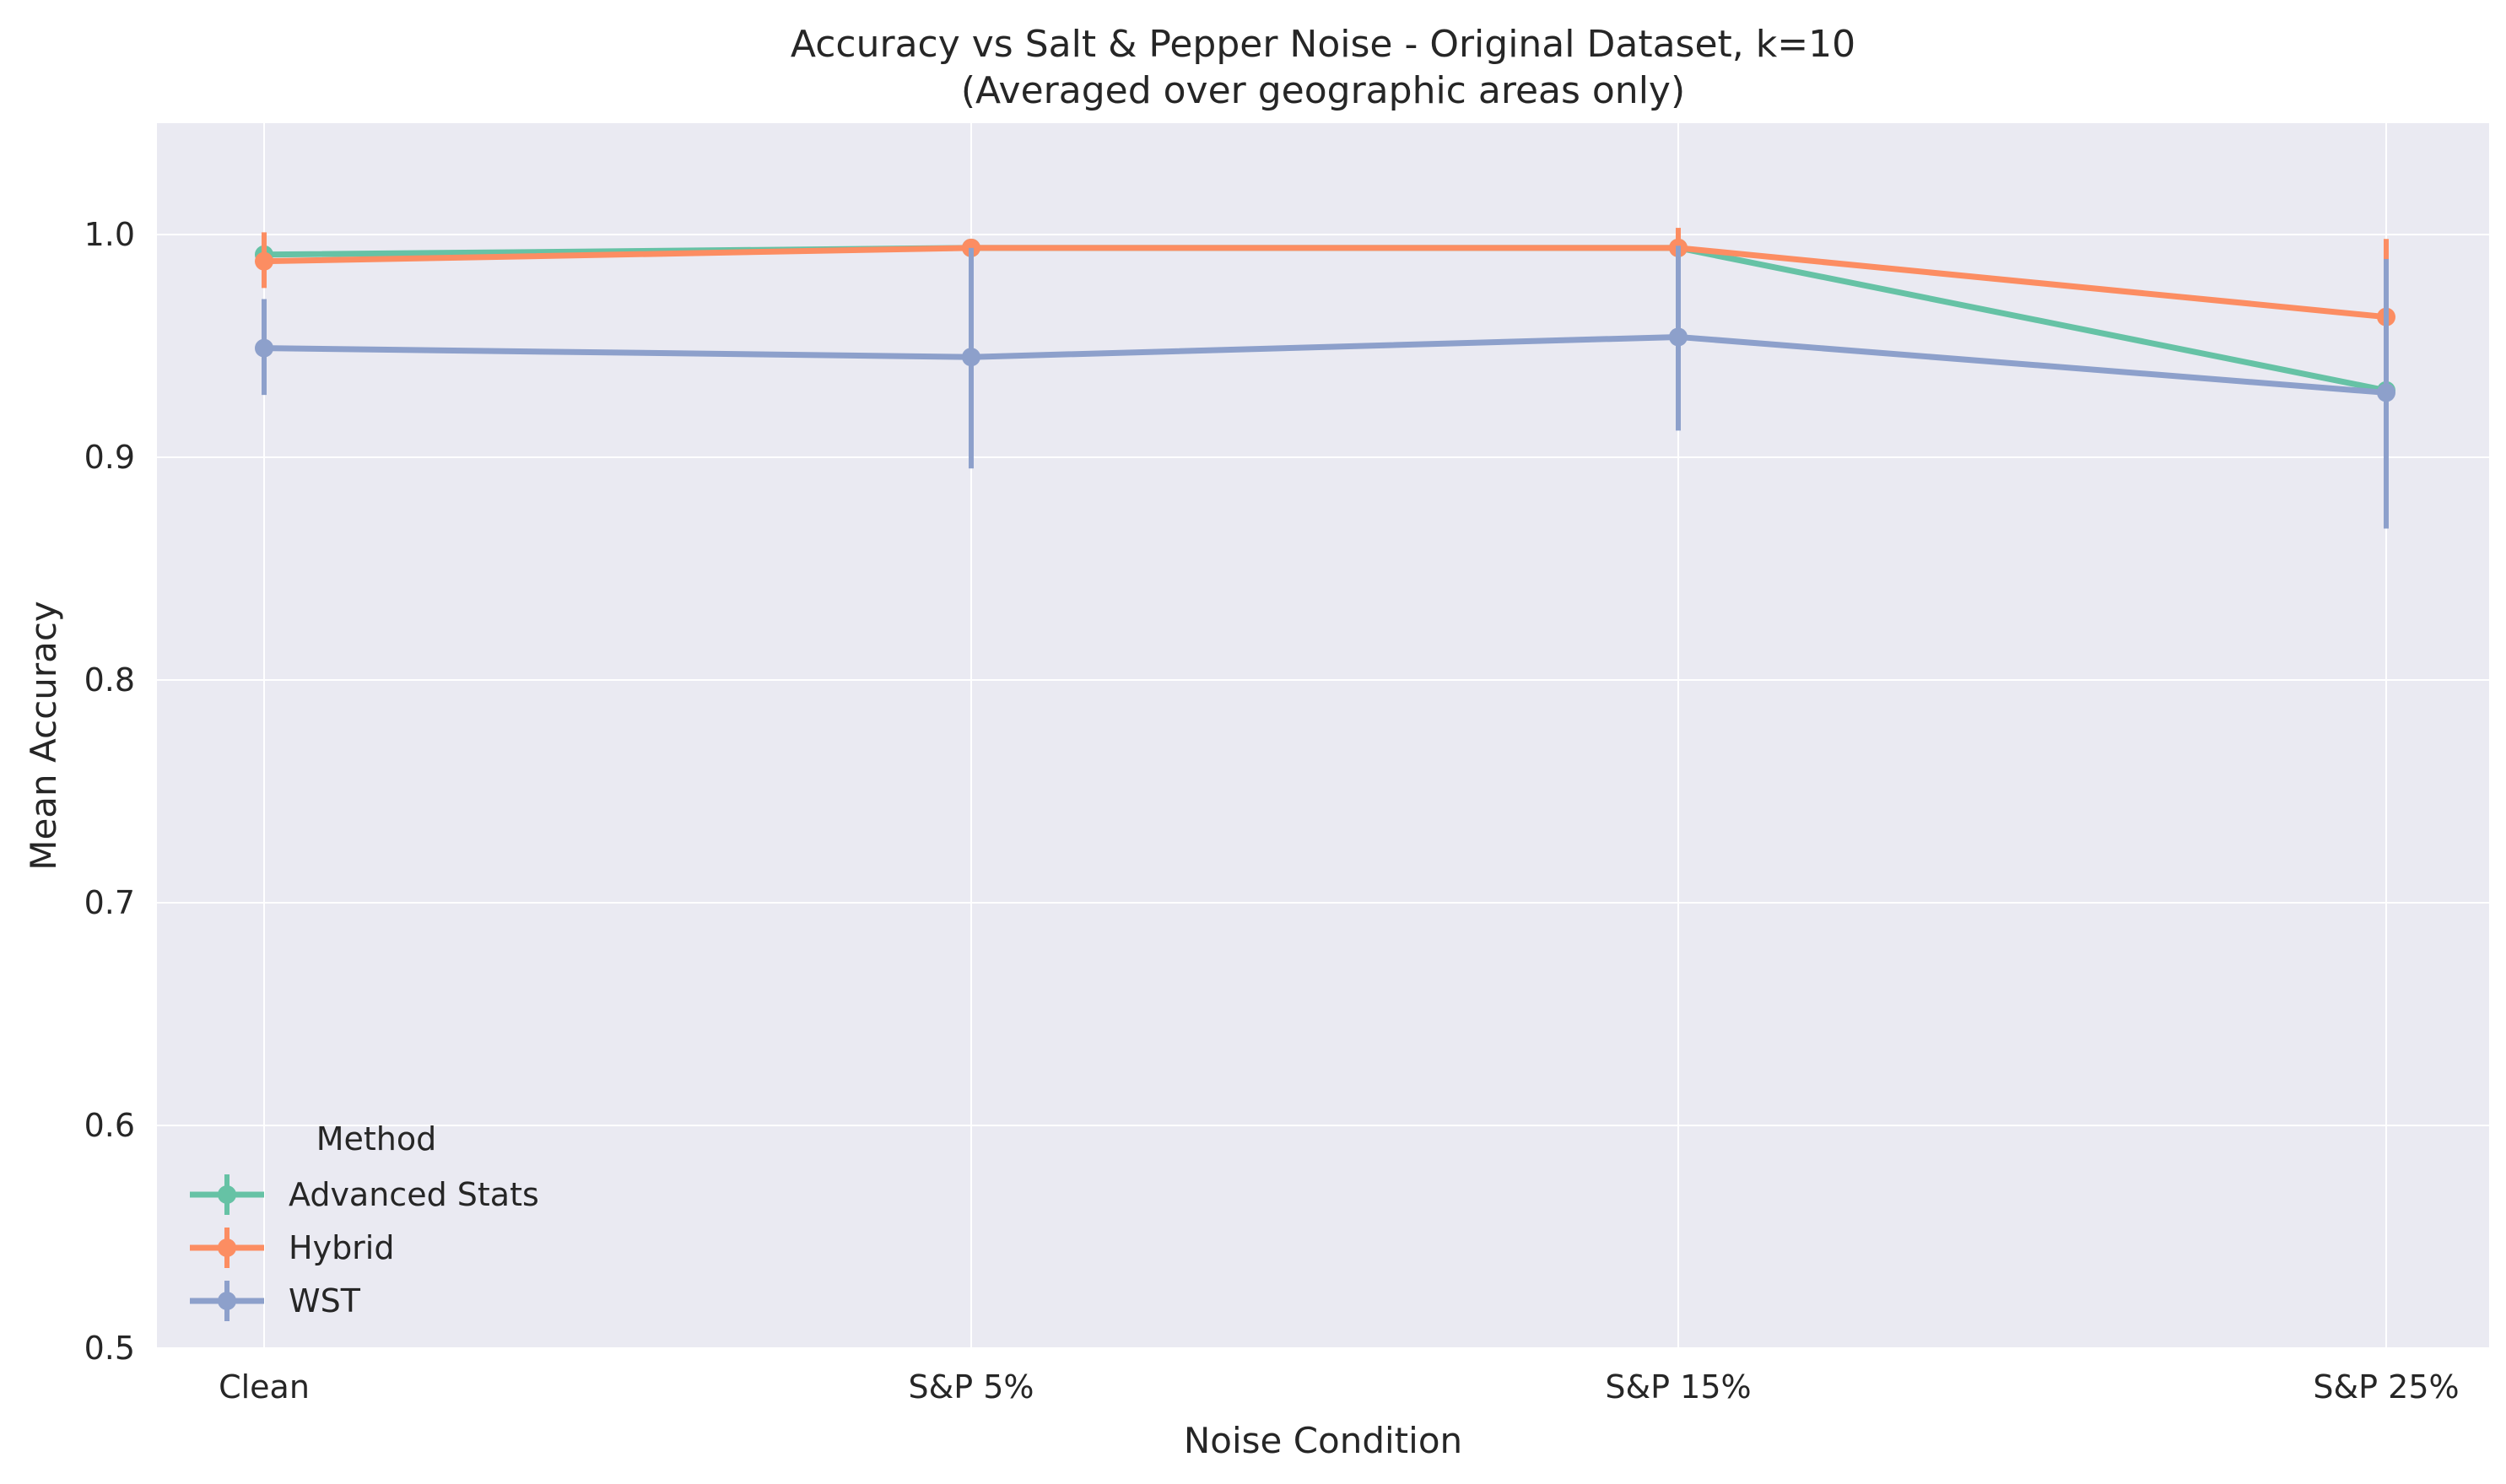  I want to click on legend-item: Hybrid, so click(292, 1248).